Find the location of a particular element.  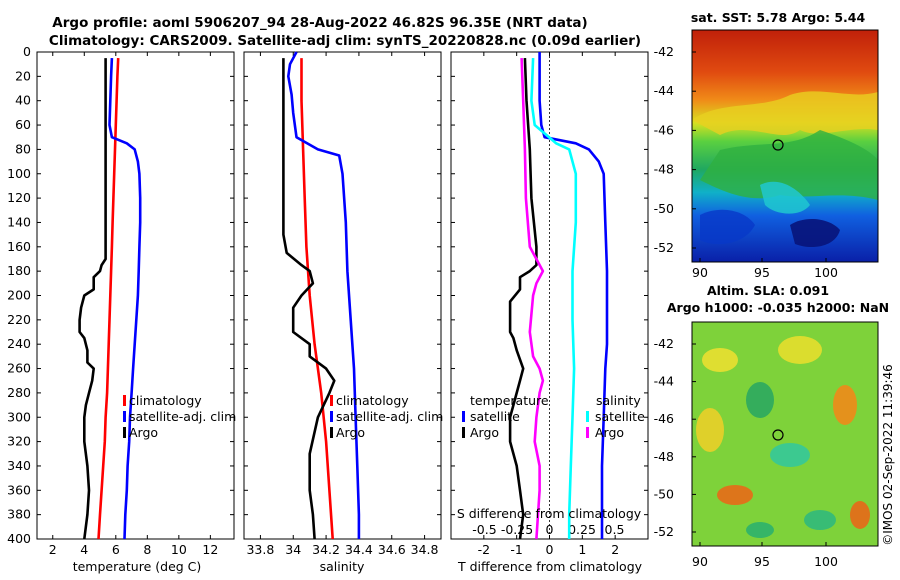

x-tick-label: 34.2 is located at coordinates (326, 549).